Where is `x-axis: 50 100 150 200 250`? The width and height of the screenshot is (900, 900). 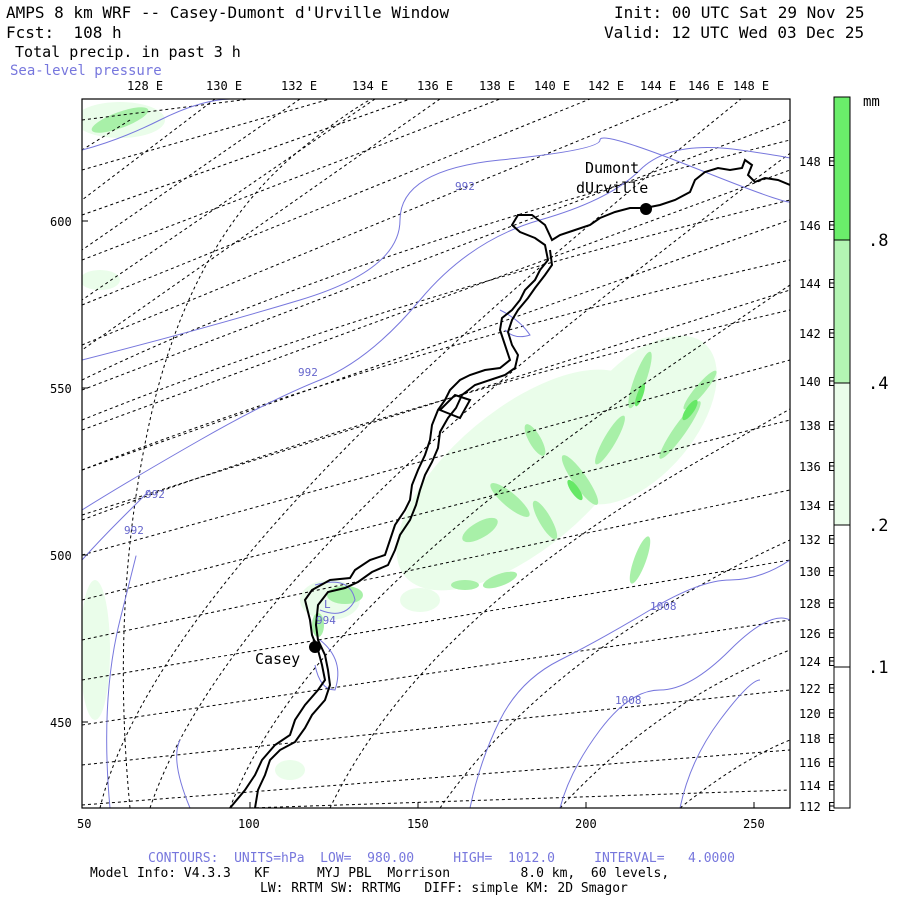 x-axis: 50 100 150 200 250 is located at coordinates (421, 816).